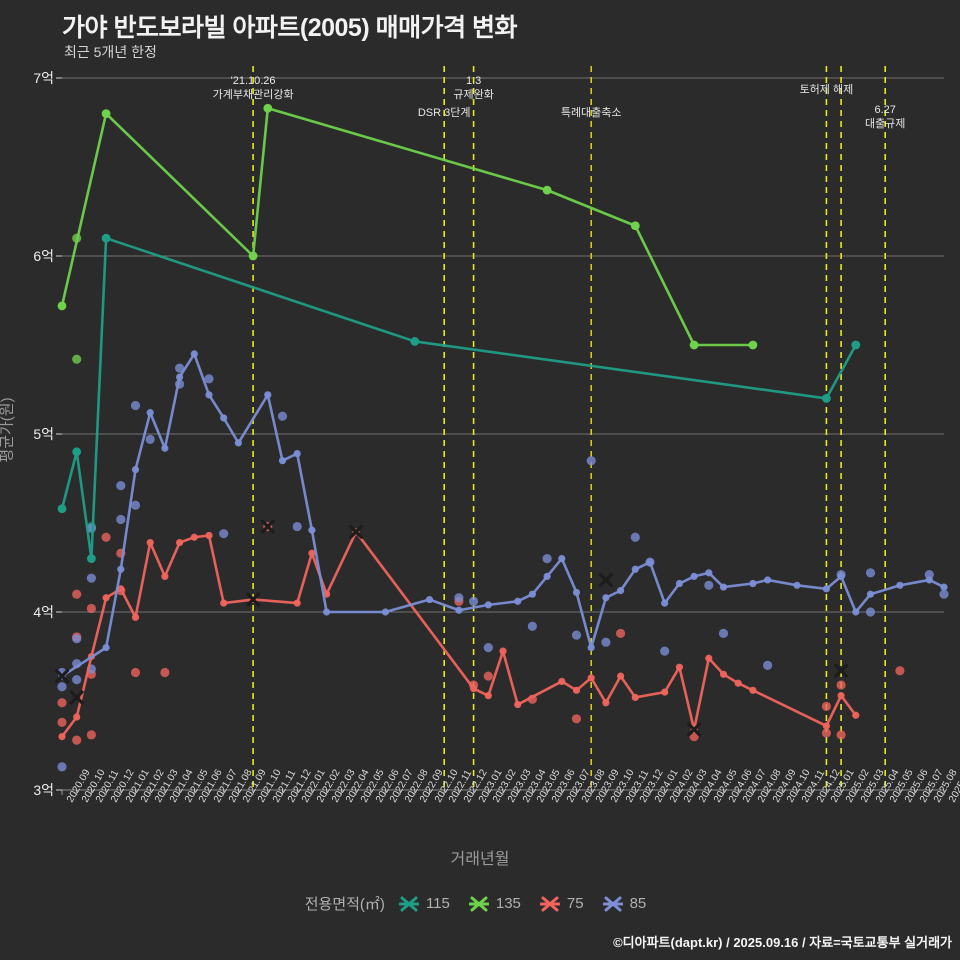 The image size is (960, 960). I want to click on legend-item-135: 135, so click(494, 904).